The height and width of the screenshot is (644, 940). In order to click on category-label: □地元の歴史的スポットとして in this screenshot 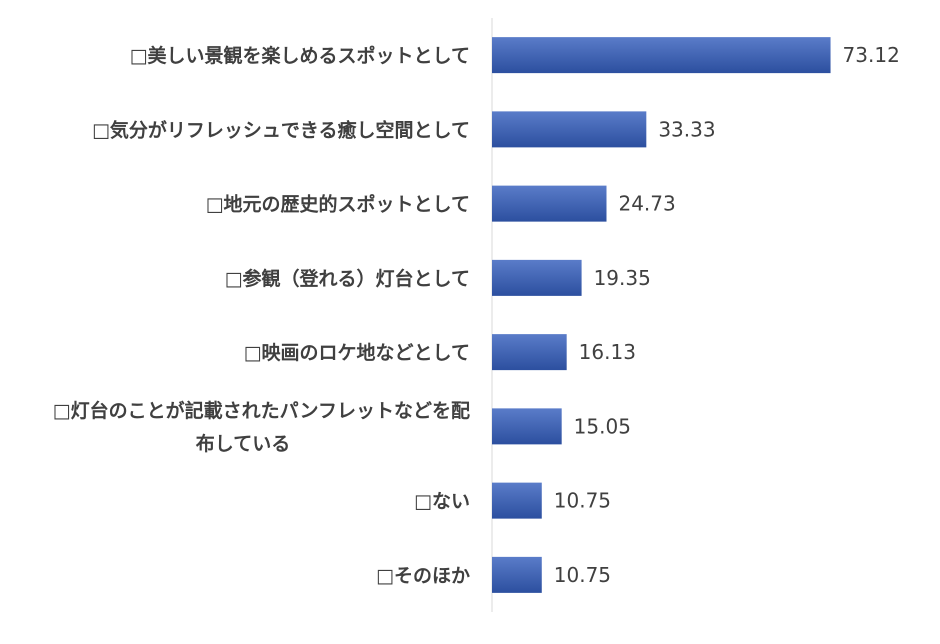, I will do `click(338, 204)`.